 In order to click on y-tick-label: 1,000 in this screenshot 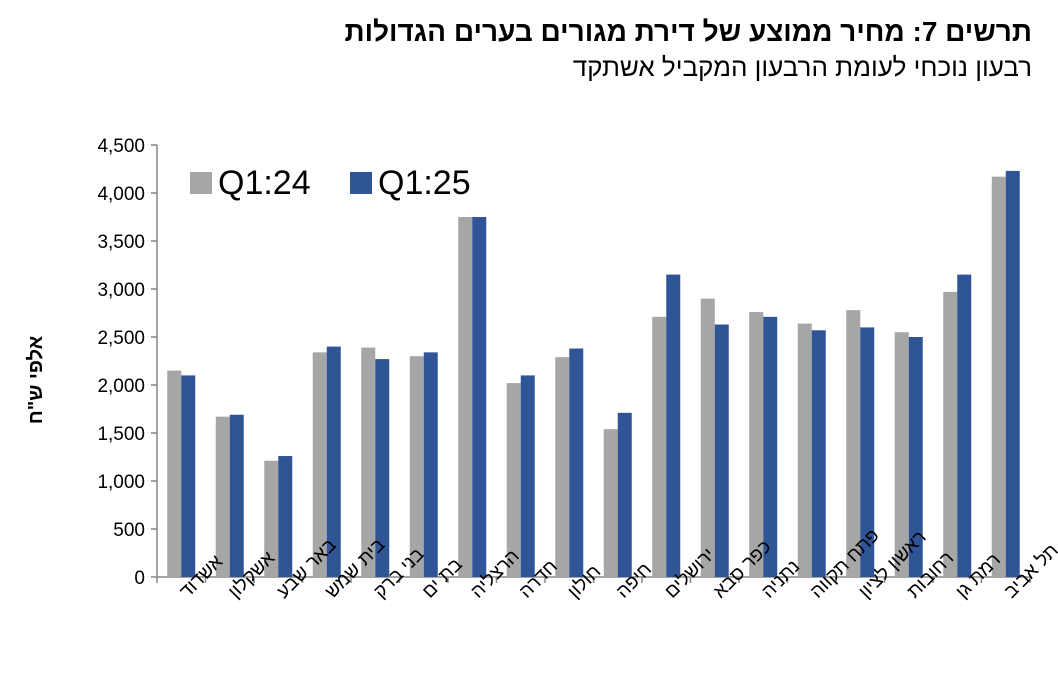, I will do `click(121, 482)`.